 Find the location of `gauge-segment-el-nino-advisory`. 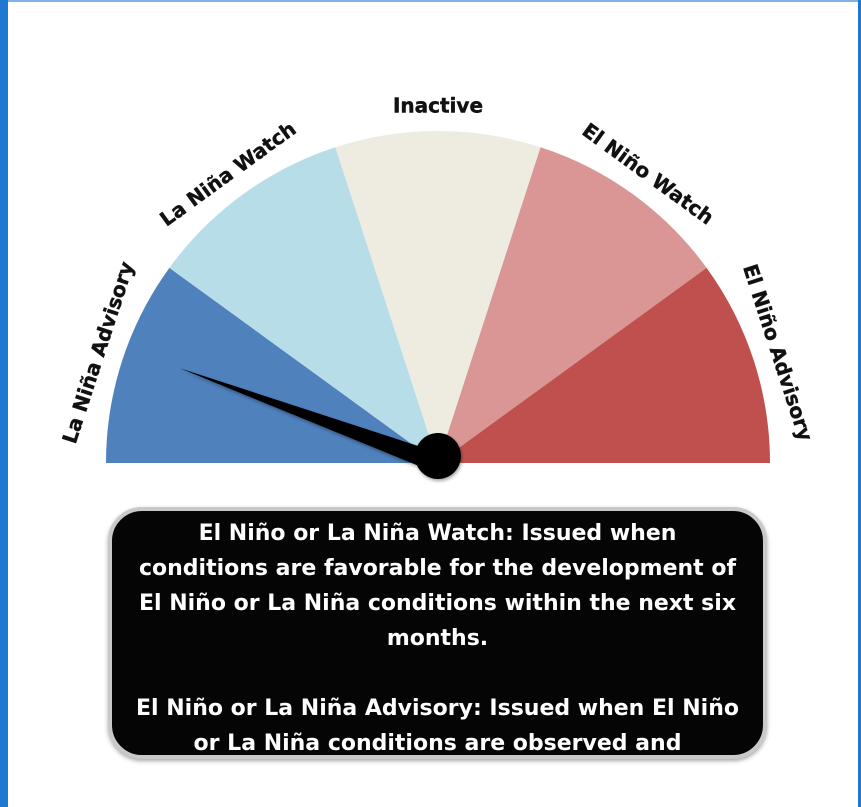

gauge-segment-el-nino-advisory is located at coordinates (604, 365).